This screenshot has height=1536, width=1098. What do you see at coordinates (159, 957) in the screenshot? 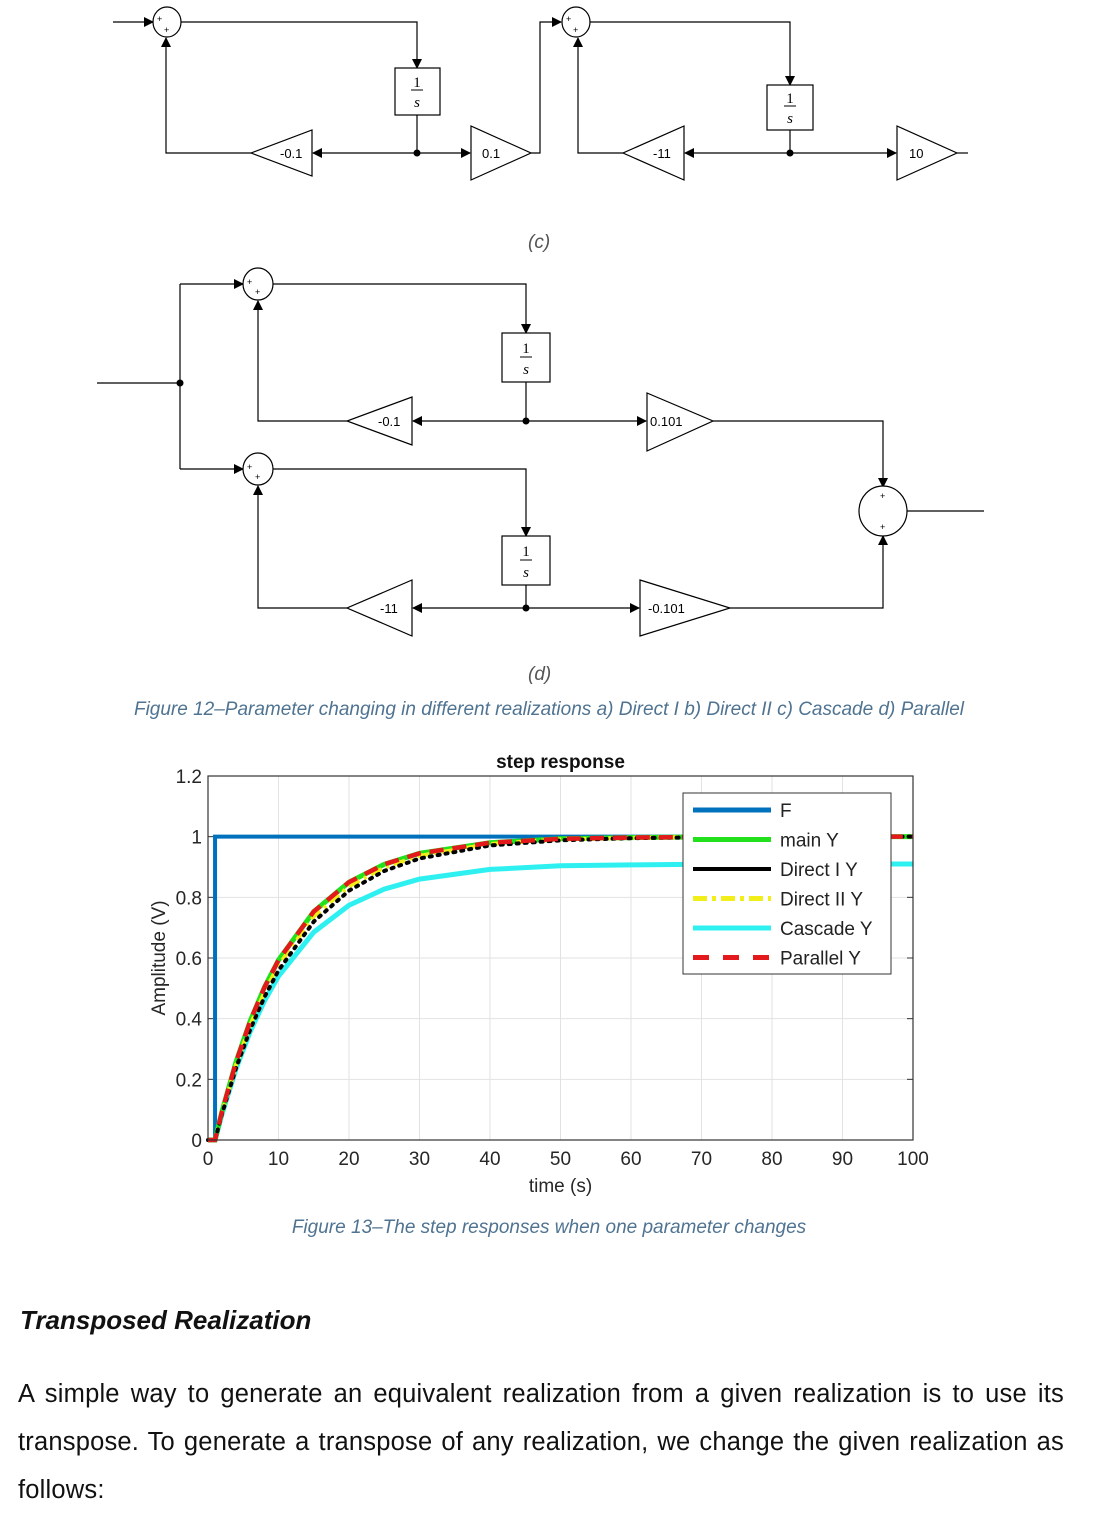
I see `y-axis-label: Amplitude (V)` at bounding box center [159, 957].